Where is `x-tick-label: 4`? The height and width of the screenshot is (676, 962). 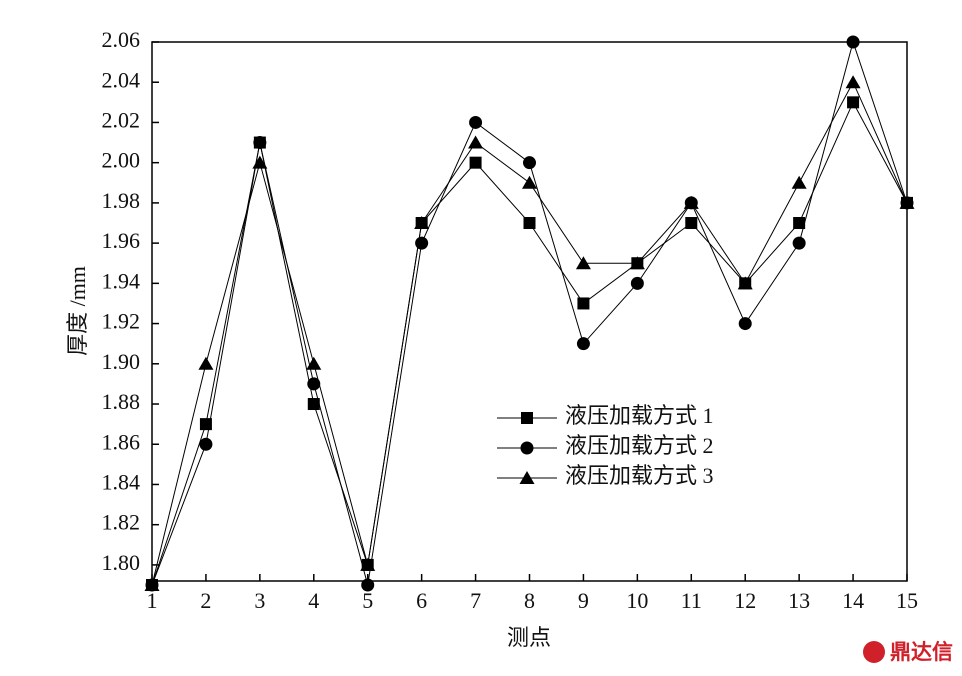 x-tick-label: 4 is located at coordinates (313, 600).